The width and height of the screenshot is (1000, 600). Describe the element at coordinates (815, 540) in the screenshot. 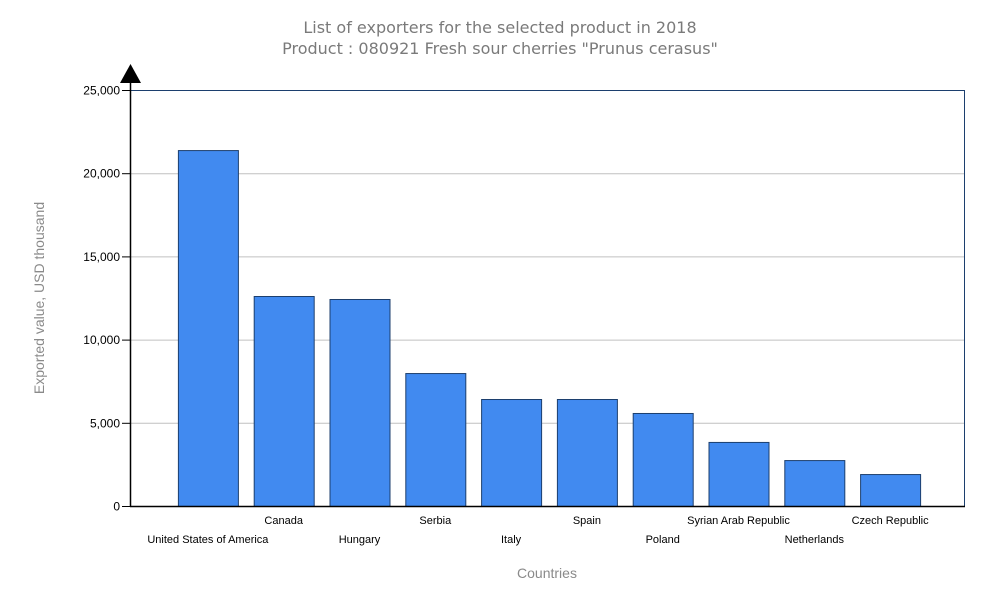

I see `x-tick-label: Netherlands` at that location.